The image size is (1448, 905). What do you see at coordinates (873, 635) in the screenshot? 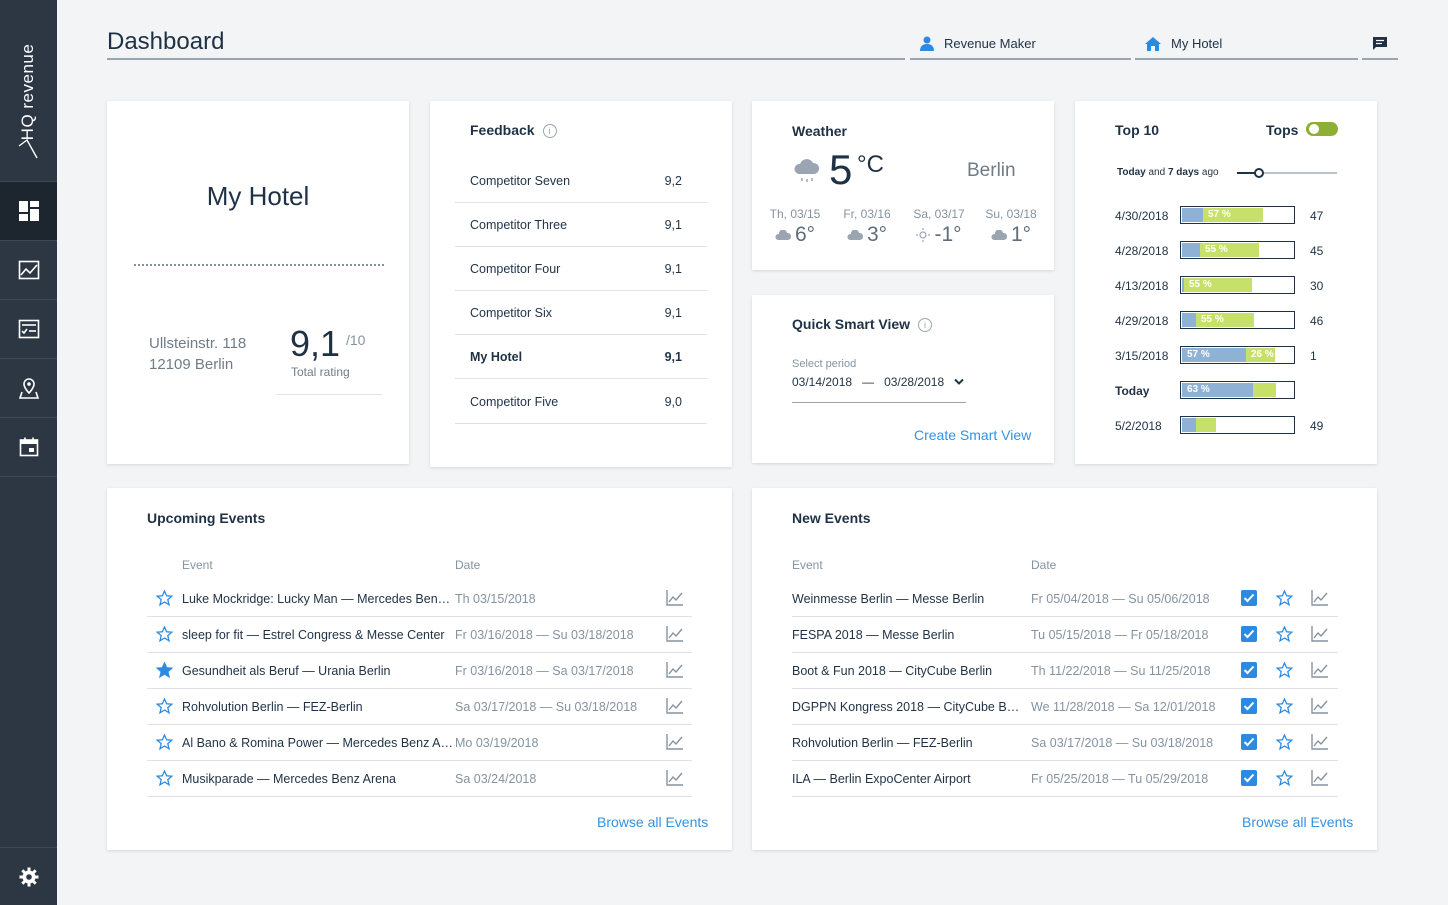
I see `event-name: FESPA 2018 — Messe Berlin` at bounding box center [873, 635].